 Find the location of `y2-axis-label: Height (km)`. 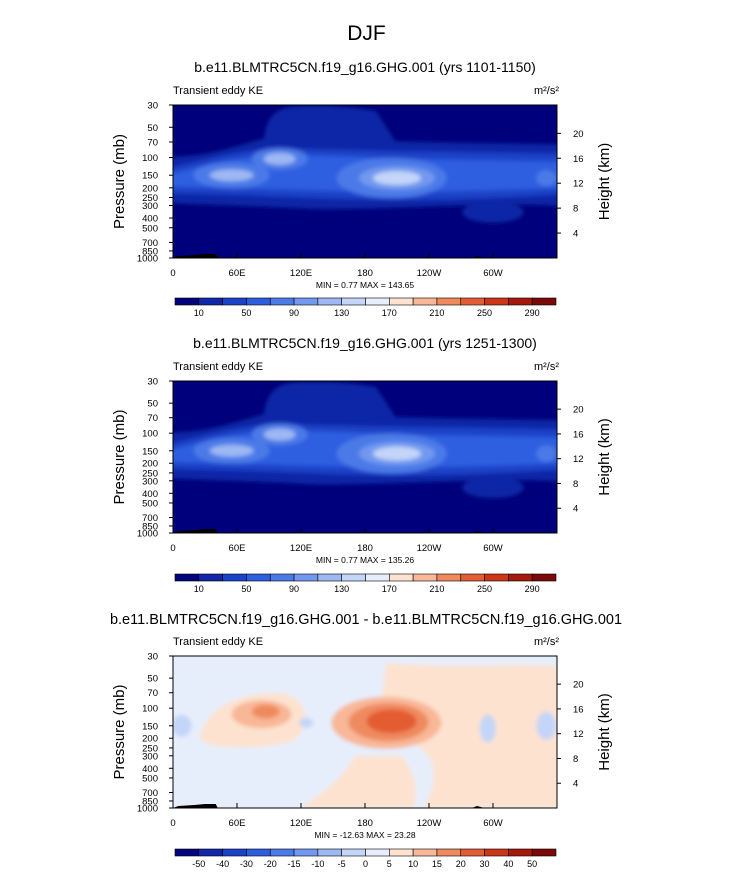

y2-axis-label: Height (km) is located at coordinates (604, 182).